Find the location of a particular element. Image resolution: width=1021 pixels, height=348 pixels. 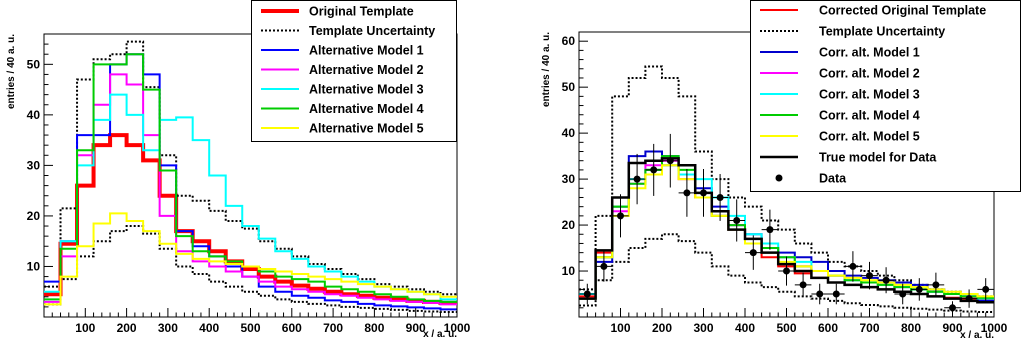

series-7-line is located at coordinates (250, 259).